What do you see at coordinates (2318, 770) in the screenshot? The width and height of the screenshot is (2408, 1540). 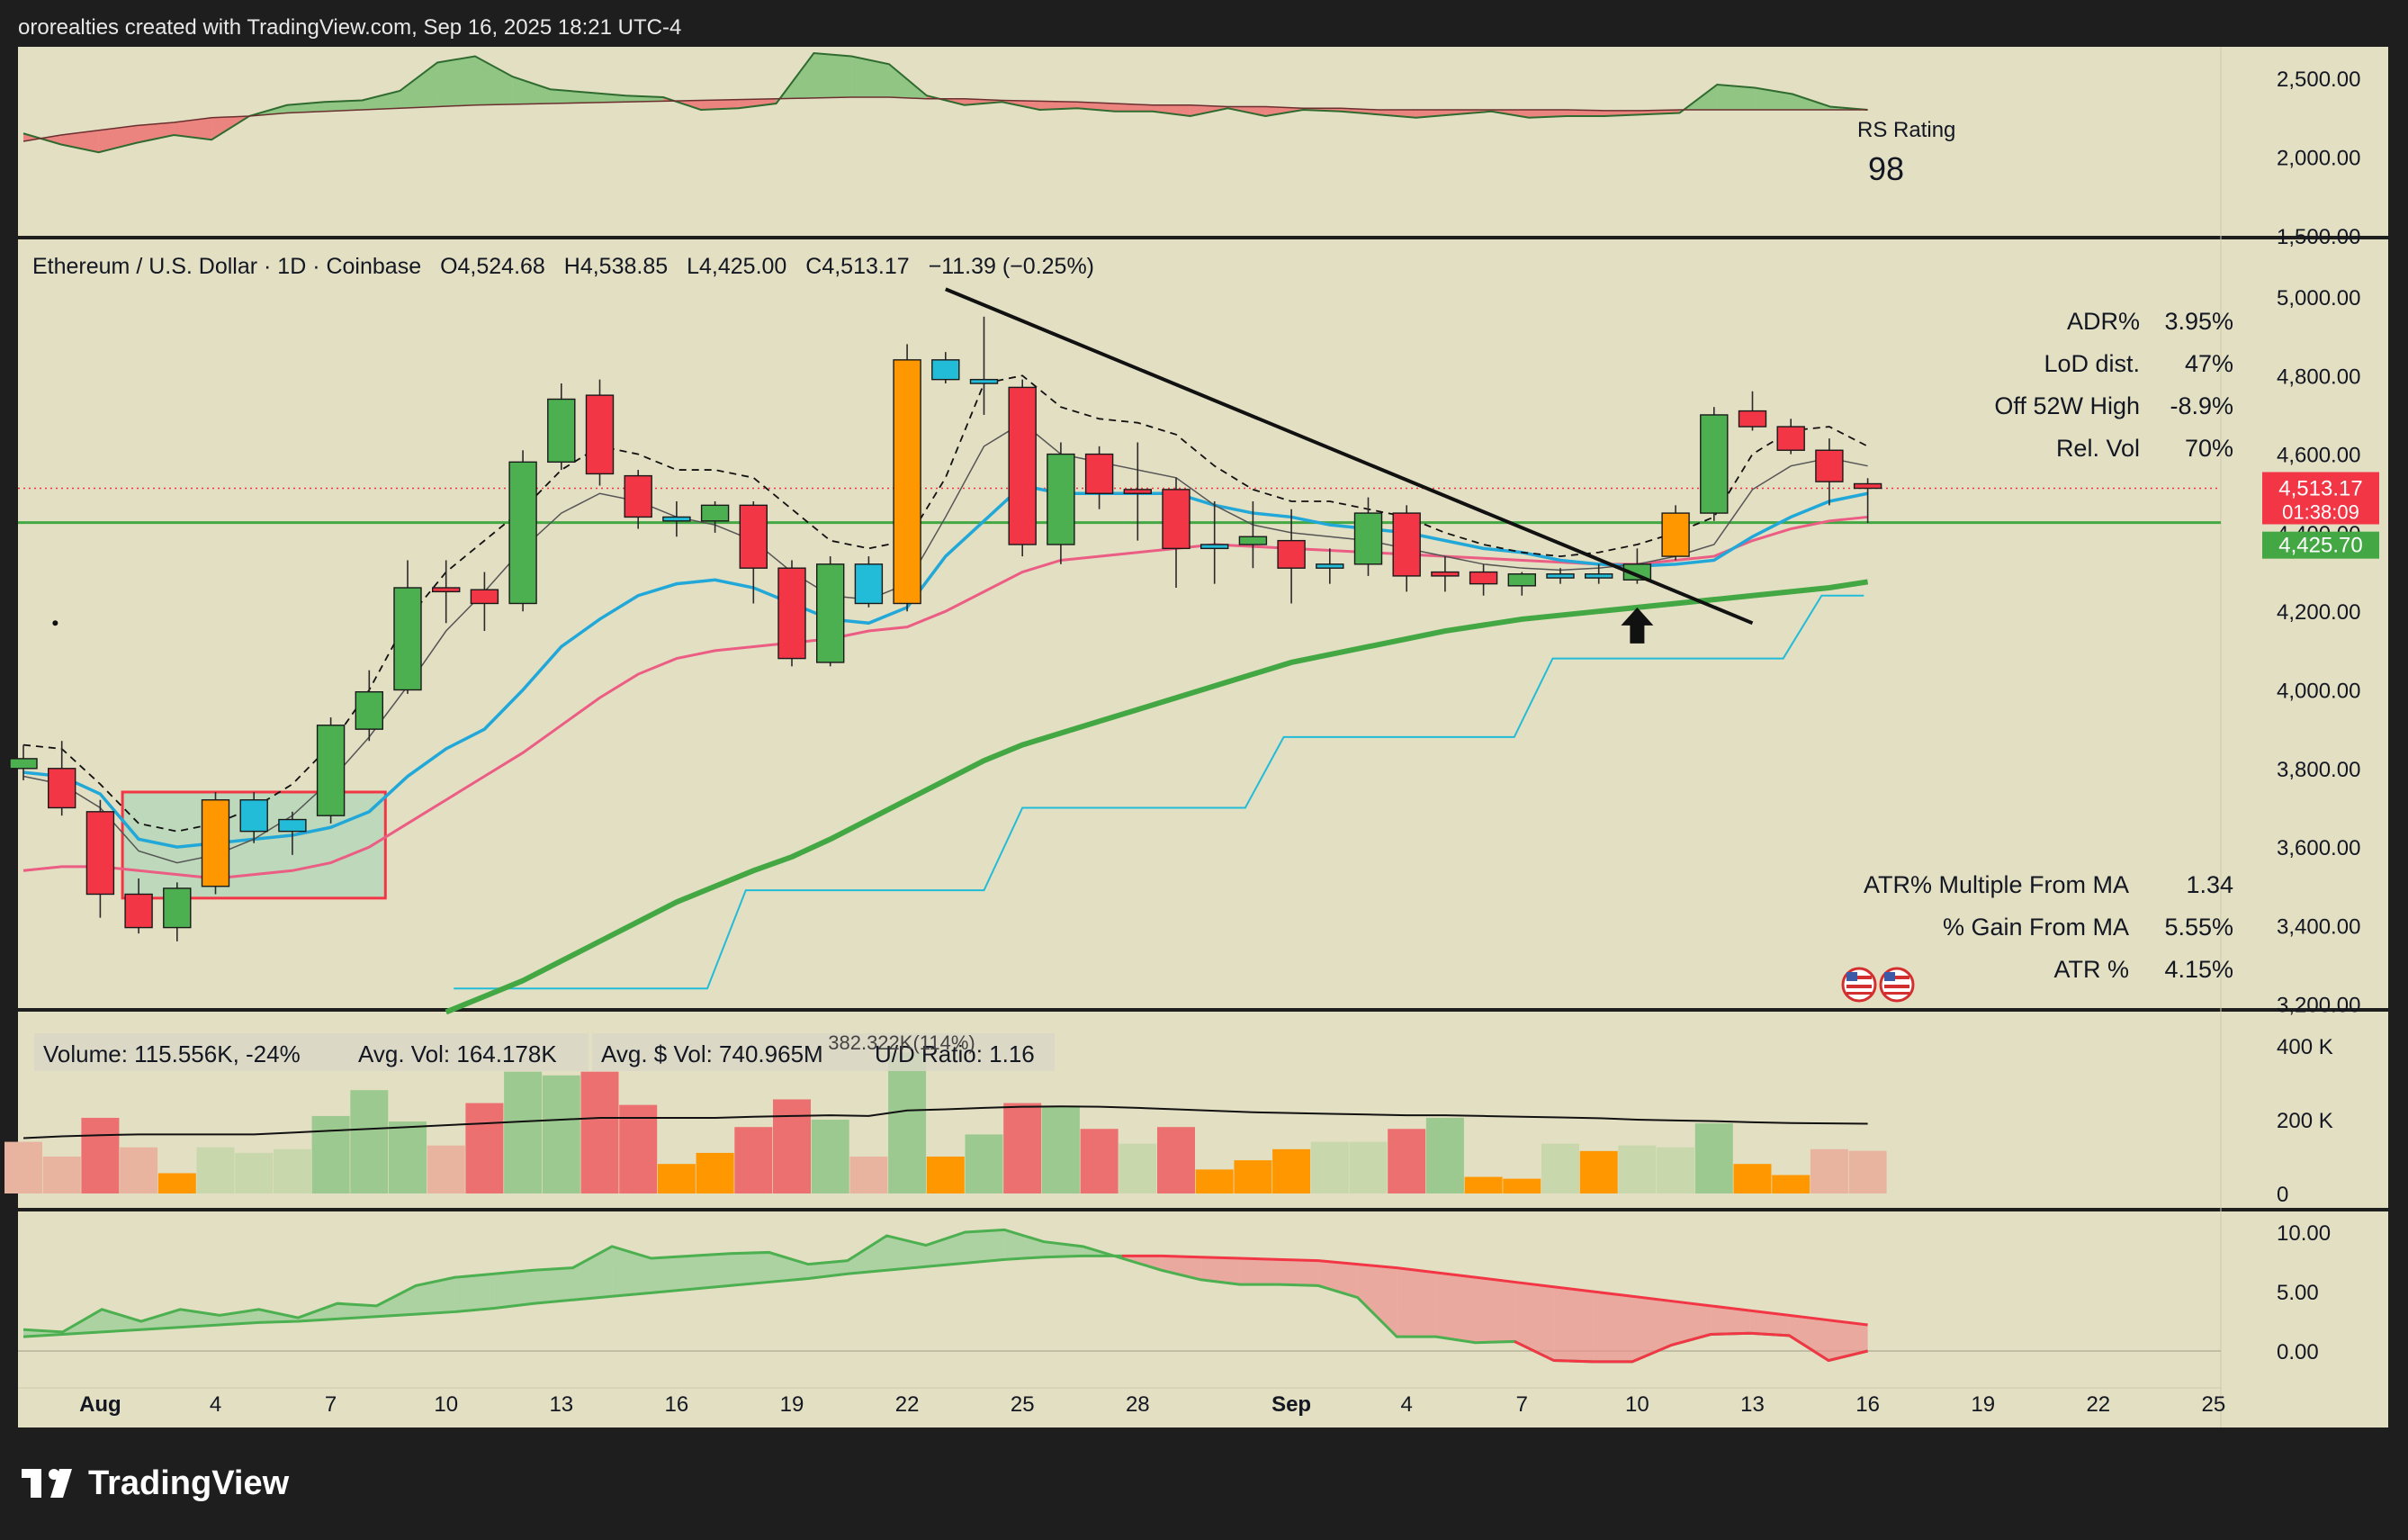 I see `price-axis-tick: 3,800.00` at bounding box center [2318, 770].